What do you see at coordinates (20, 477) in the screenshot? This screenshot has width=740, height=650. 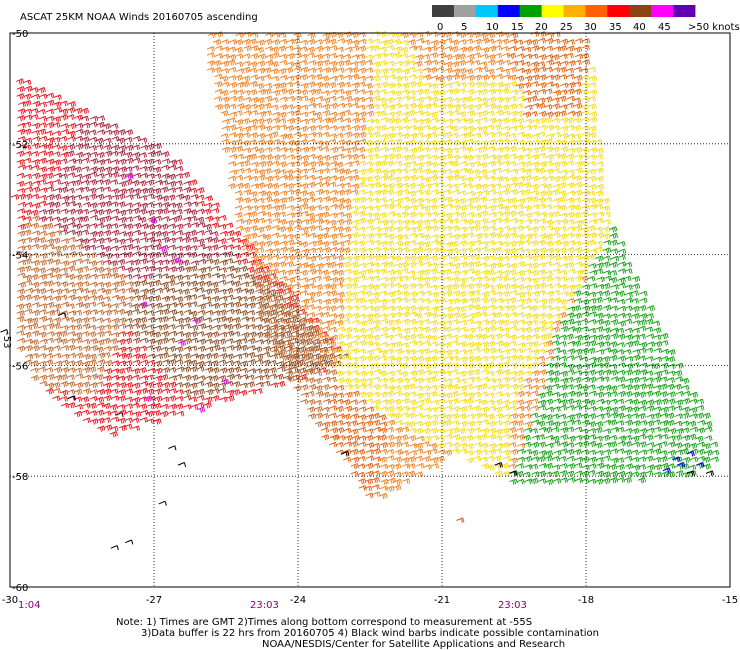 I see `lat-label: -58` at bounding box center [20, 477].